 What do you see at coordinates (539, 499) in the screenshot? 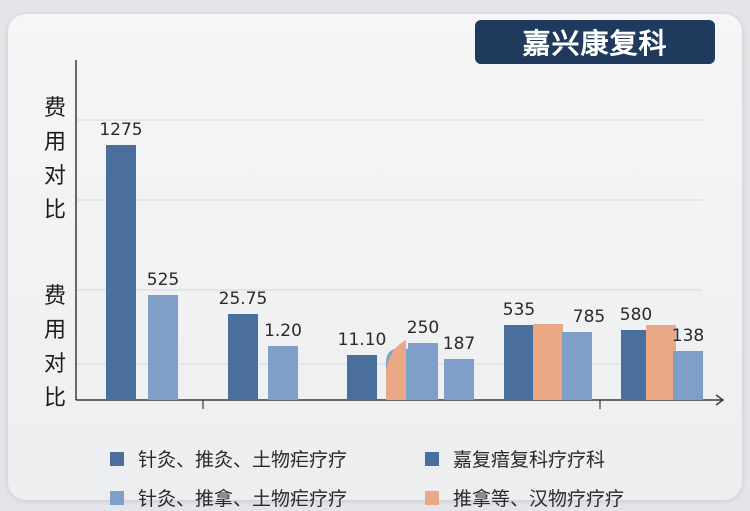
I see `legend-label-4: 推拿等、汉物疗疗疗` at bounding box center [539, 499].